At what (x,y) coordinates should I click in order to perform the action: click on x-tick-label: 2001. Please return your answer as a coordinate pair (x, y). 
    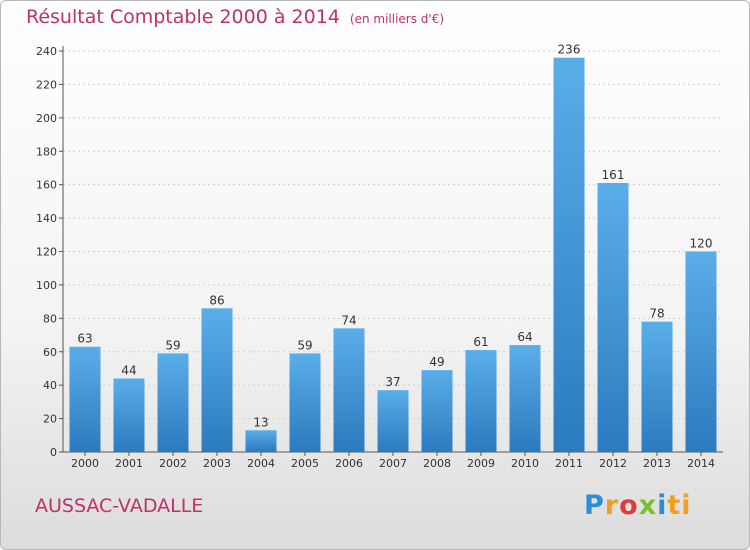
    Looking at the image, I should click on (129, 463).